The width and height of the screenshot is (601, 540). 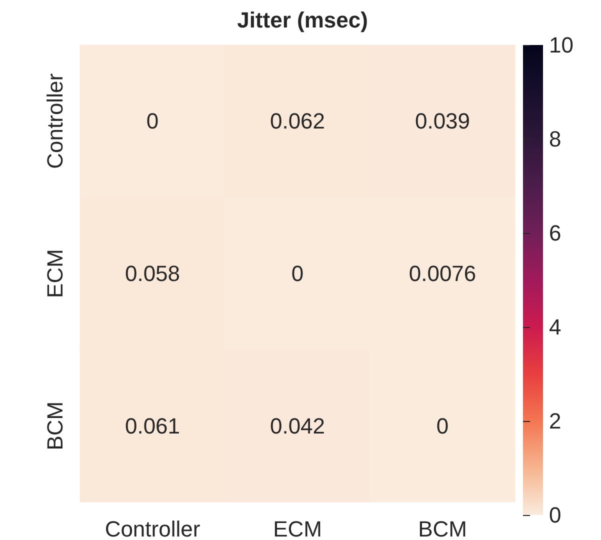 I want to click on data-label: 0.061, so click(x=152, y=425).